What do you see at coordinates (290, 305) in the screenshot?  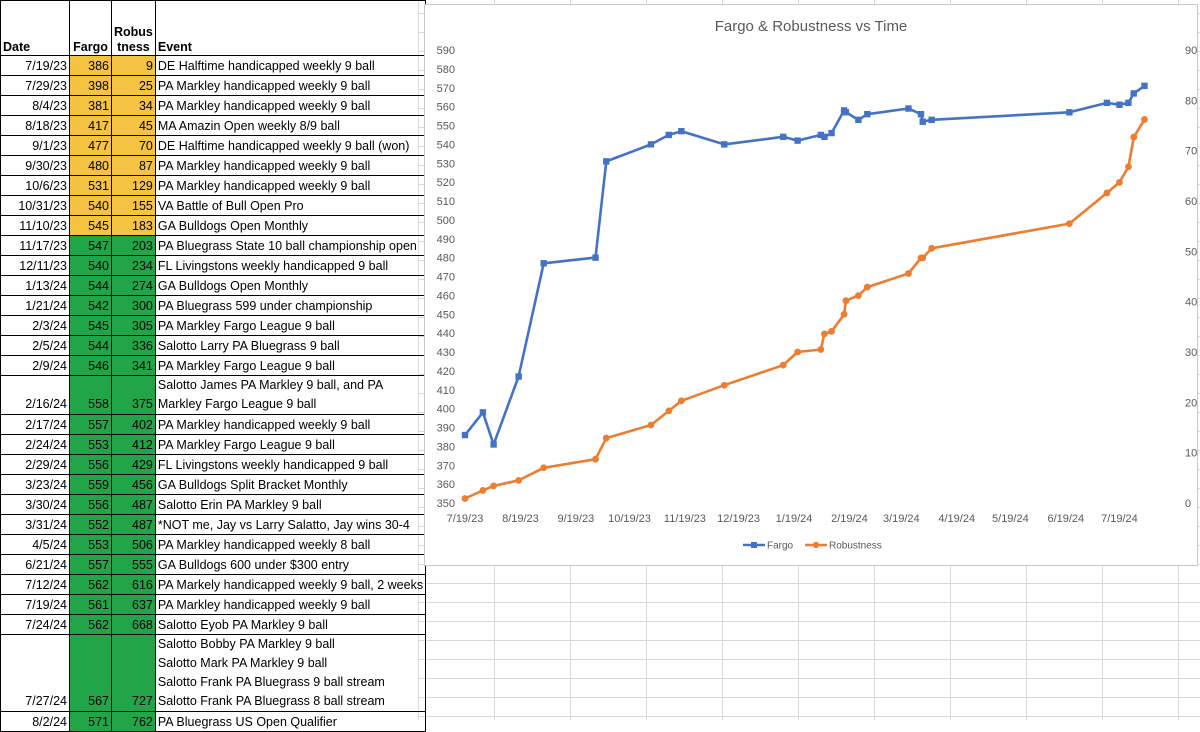 I see `event-cell: PA Bluegrass 599 under championship` at bounding box center [290, 305].